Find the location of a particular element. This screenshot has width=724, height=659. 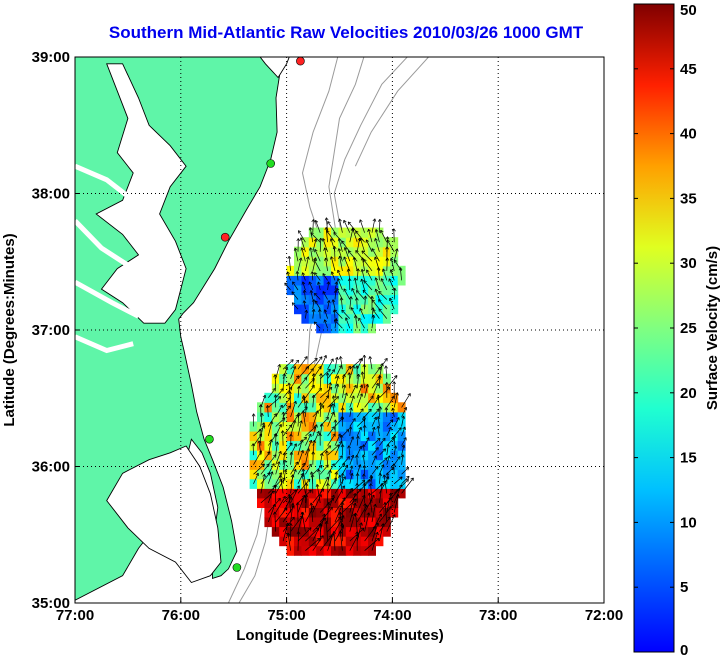

colorbar-tick-label: 30 is located at coordinates (688, 263).